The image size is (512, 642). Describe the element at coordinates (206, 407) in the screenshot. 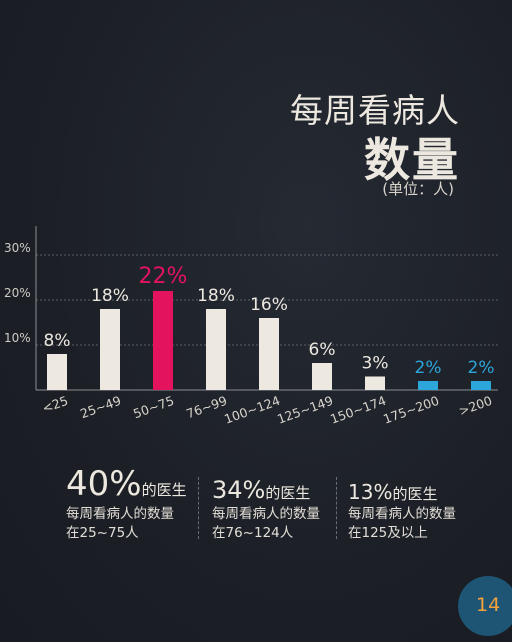

I see `x-tick-label: 76~99` at that location.